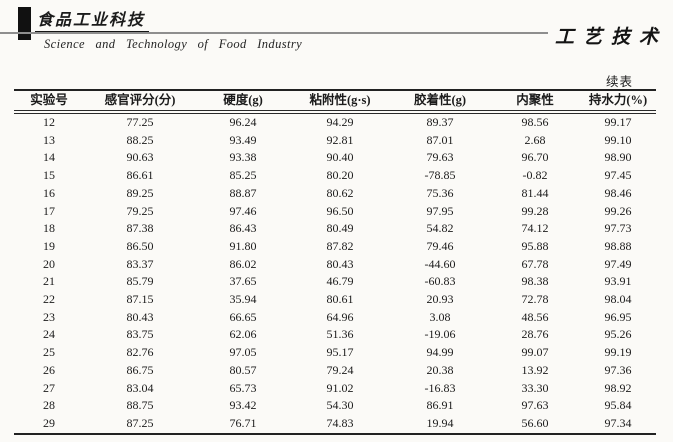 This screenshot has height=442, width=673. What do you see at coordinates (140, 334) in the screenshot?
I see `table-cell: 83.75` at bounding box center [140, 334].